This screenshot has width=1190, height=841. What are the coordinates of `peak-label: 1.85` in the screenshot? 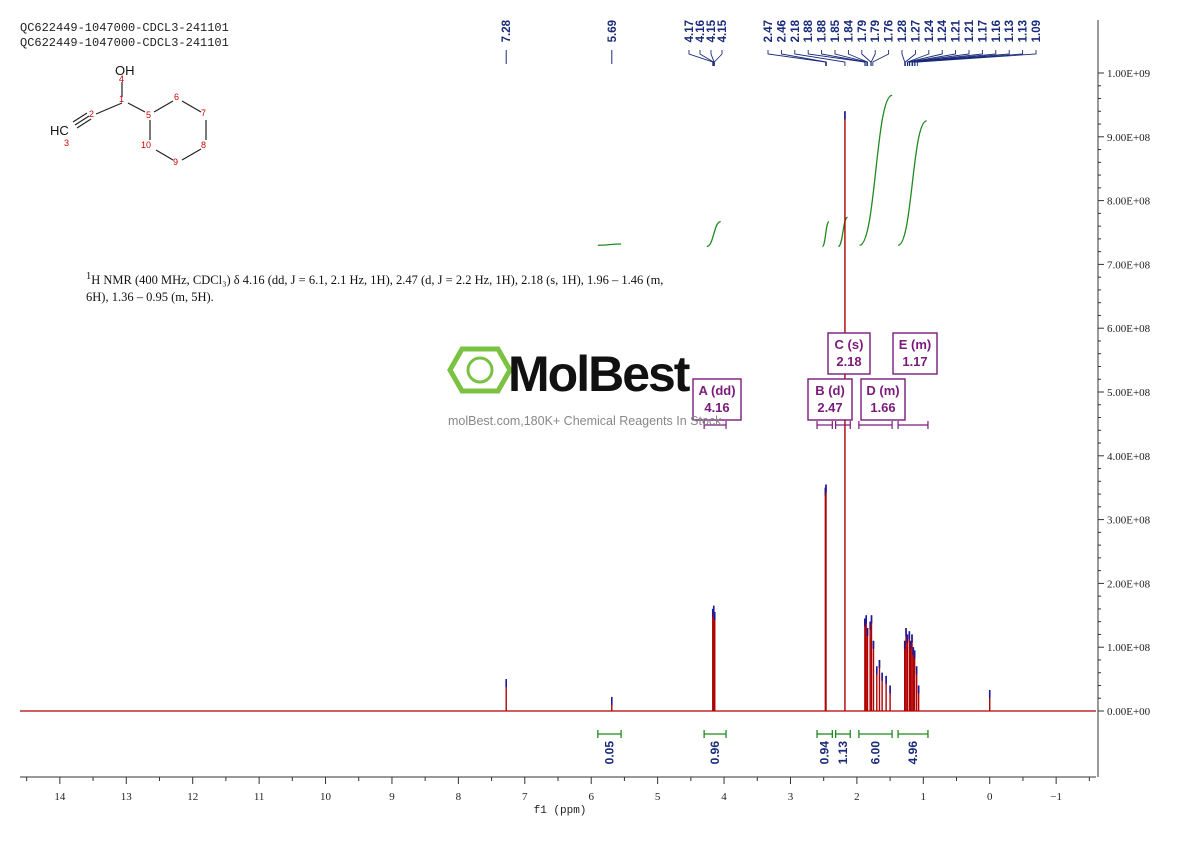 It's located at (836, 30).